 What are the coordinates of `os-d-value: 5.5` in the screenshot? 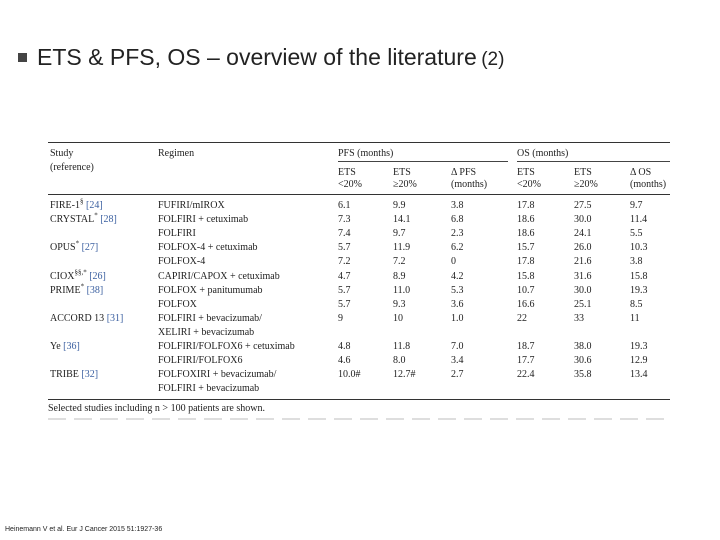 It's located at (636, 234).